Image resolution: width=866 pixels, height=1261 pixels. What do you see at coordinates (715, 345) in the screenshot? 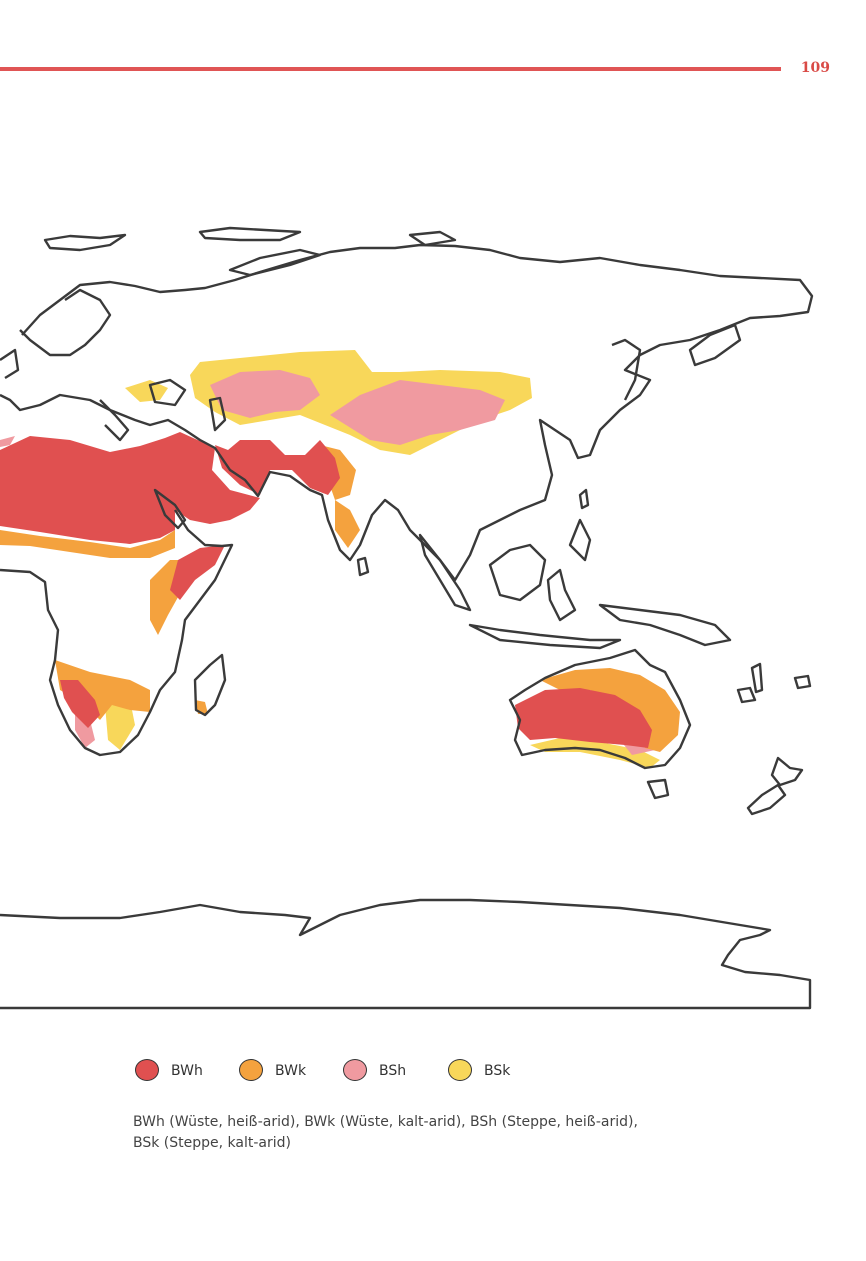
I see `coast-japan` at bounding box center [715, 345].